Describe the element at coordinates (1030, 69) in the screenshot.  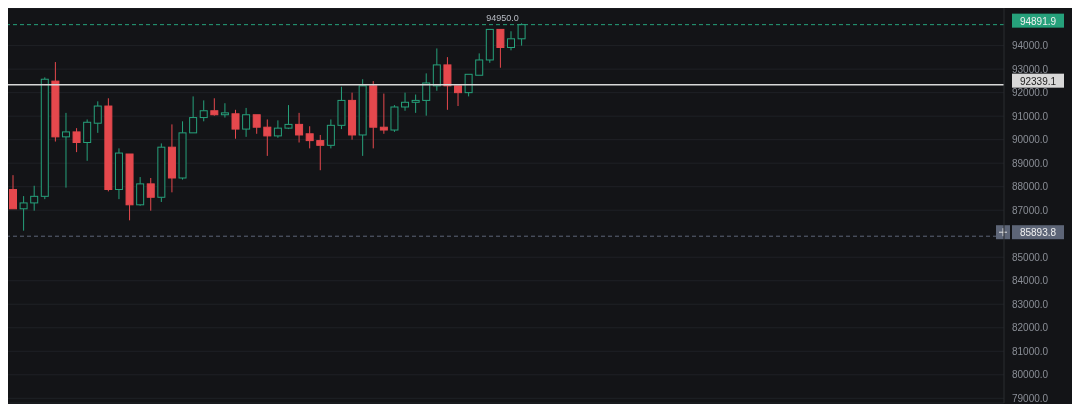
I see `y-tick-label: 93000.0` at that location.